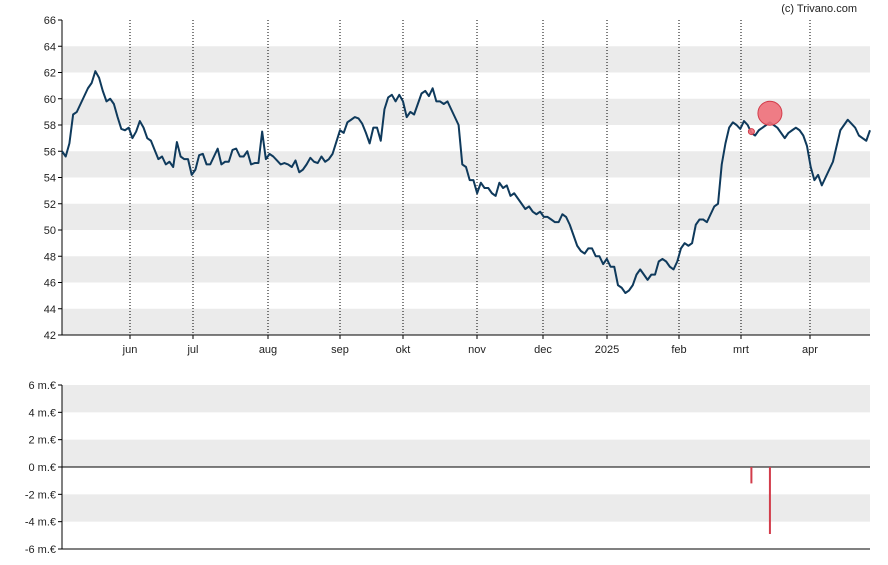 This screenshot has height=565, width=888. I want to click on volume-y-tick-label: 4 m.€, so click(42, 413).